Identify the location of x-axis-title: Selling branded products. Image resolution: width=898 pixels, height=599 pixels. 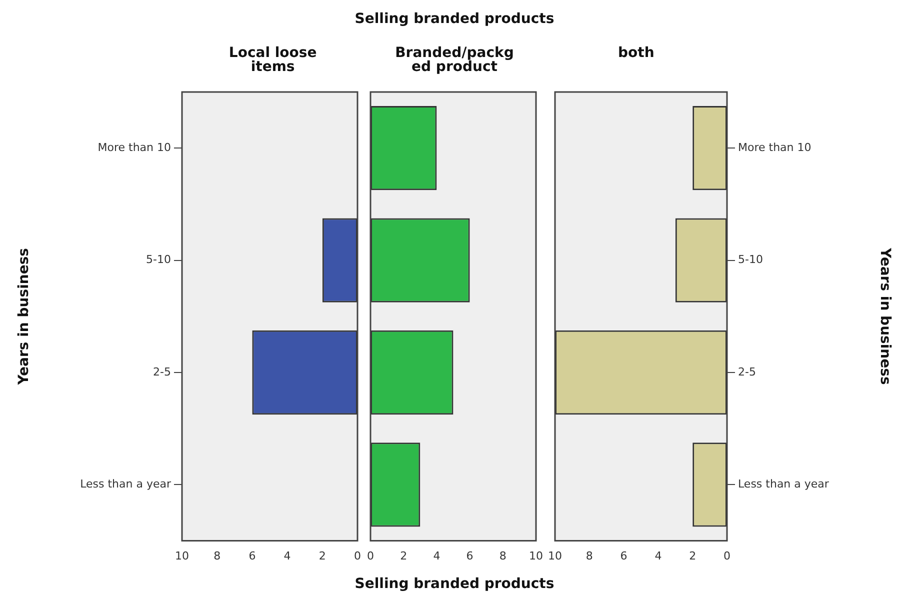
(455, 584).